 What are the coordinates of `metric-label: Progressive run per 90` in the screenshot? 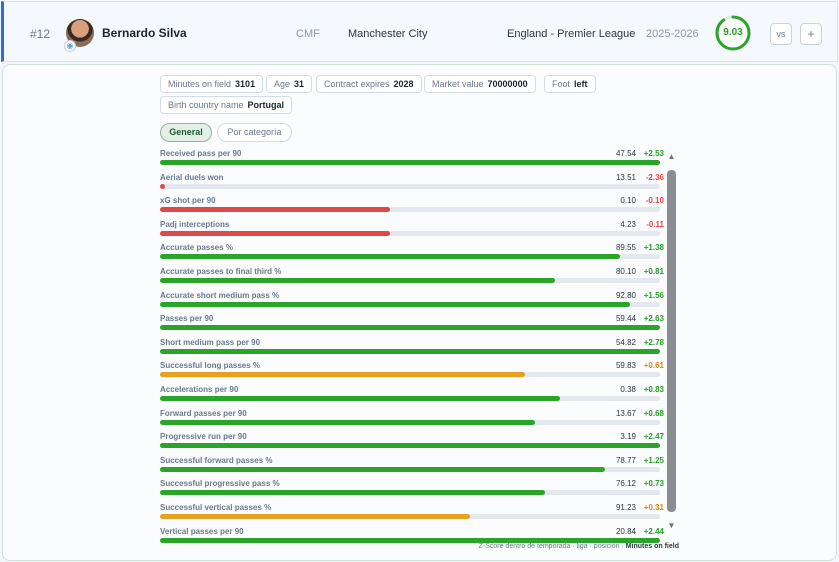 It's located at (203, 437).